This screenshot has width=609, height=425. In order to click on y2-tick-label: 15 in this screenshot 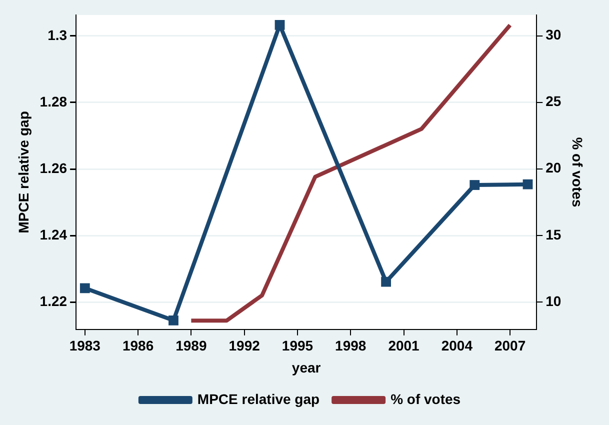, I will do `click(554, 234)`.